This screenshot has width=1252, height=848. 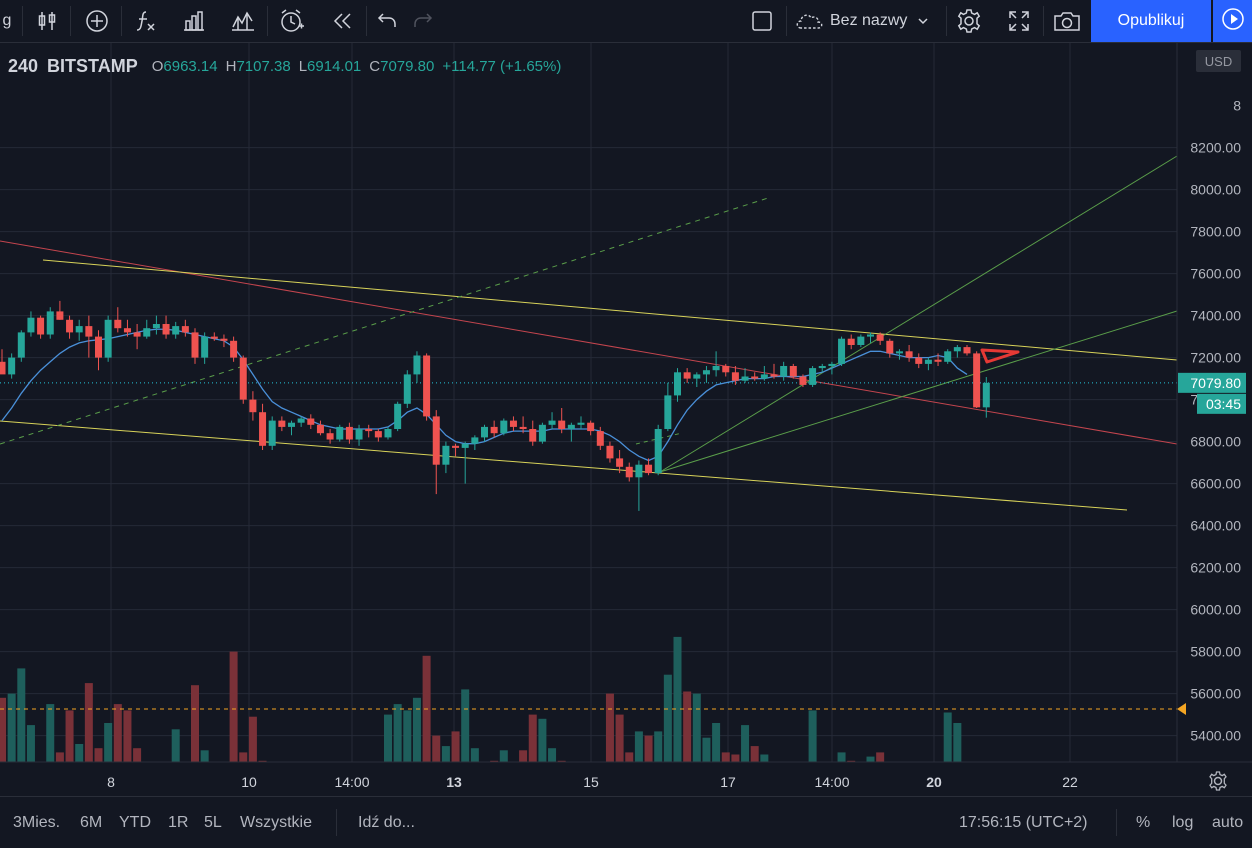 I want to click on layout-dropdown: Bez nazwy, so click(x=869, y=21).